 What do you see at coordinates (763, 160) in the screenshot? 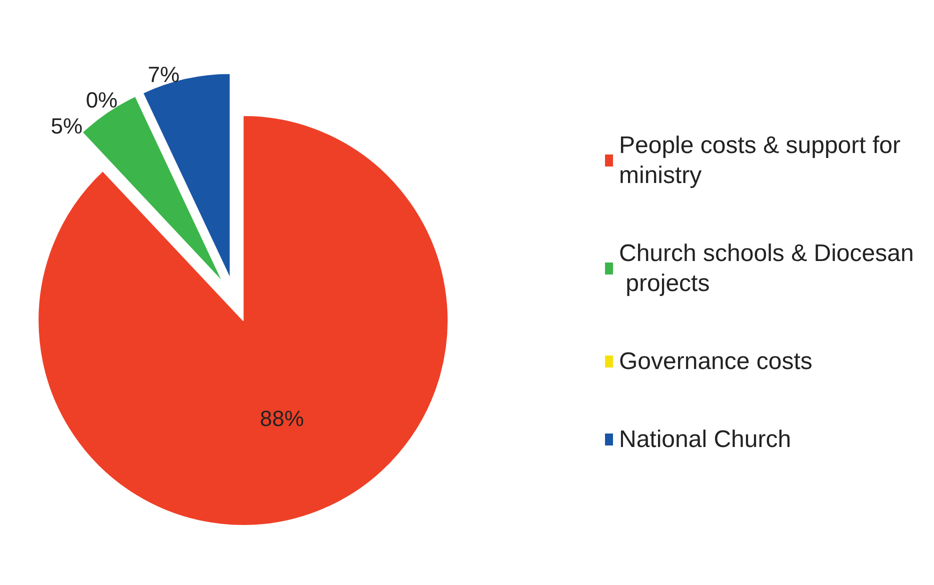
I see `legend-label: People costs & support for ministry` at bounding box center [763, 160].